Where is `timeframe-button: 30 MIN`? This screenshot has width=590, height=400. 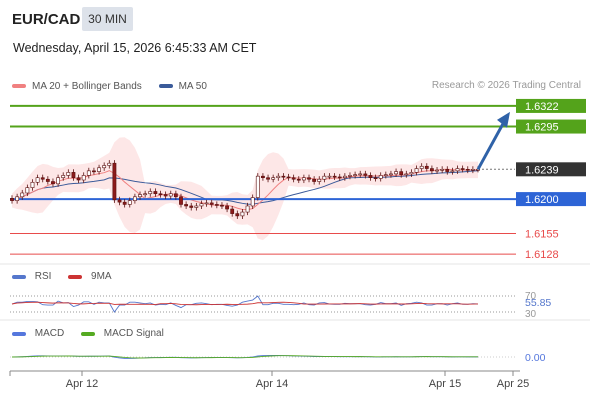 timeframe-button: 30 MIN is located at coordinates (107, 19).